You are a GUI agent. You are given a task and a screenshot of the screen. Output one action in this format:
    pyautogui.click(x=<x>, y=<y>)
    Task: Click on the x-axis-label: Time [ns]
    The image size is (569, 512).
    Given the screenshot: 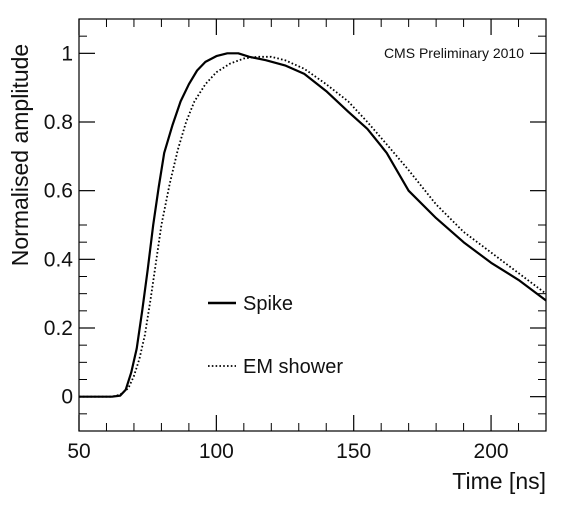 What is the action you would take?
    pyautogui.click(x=499, y=481)
    